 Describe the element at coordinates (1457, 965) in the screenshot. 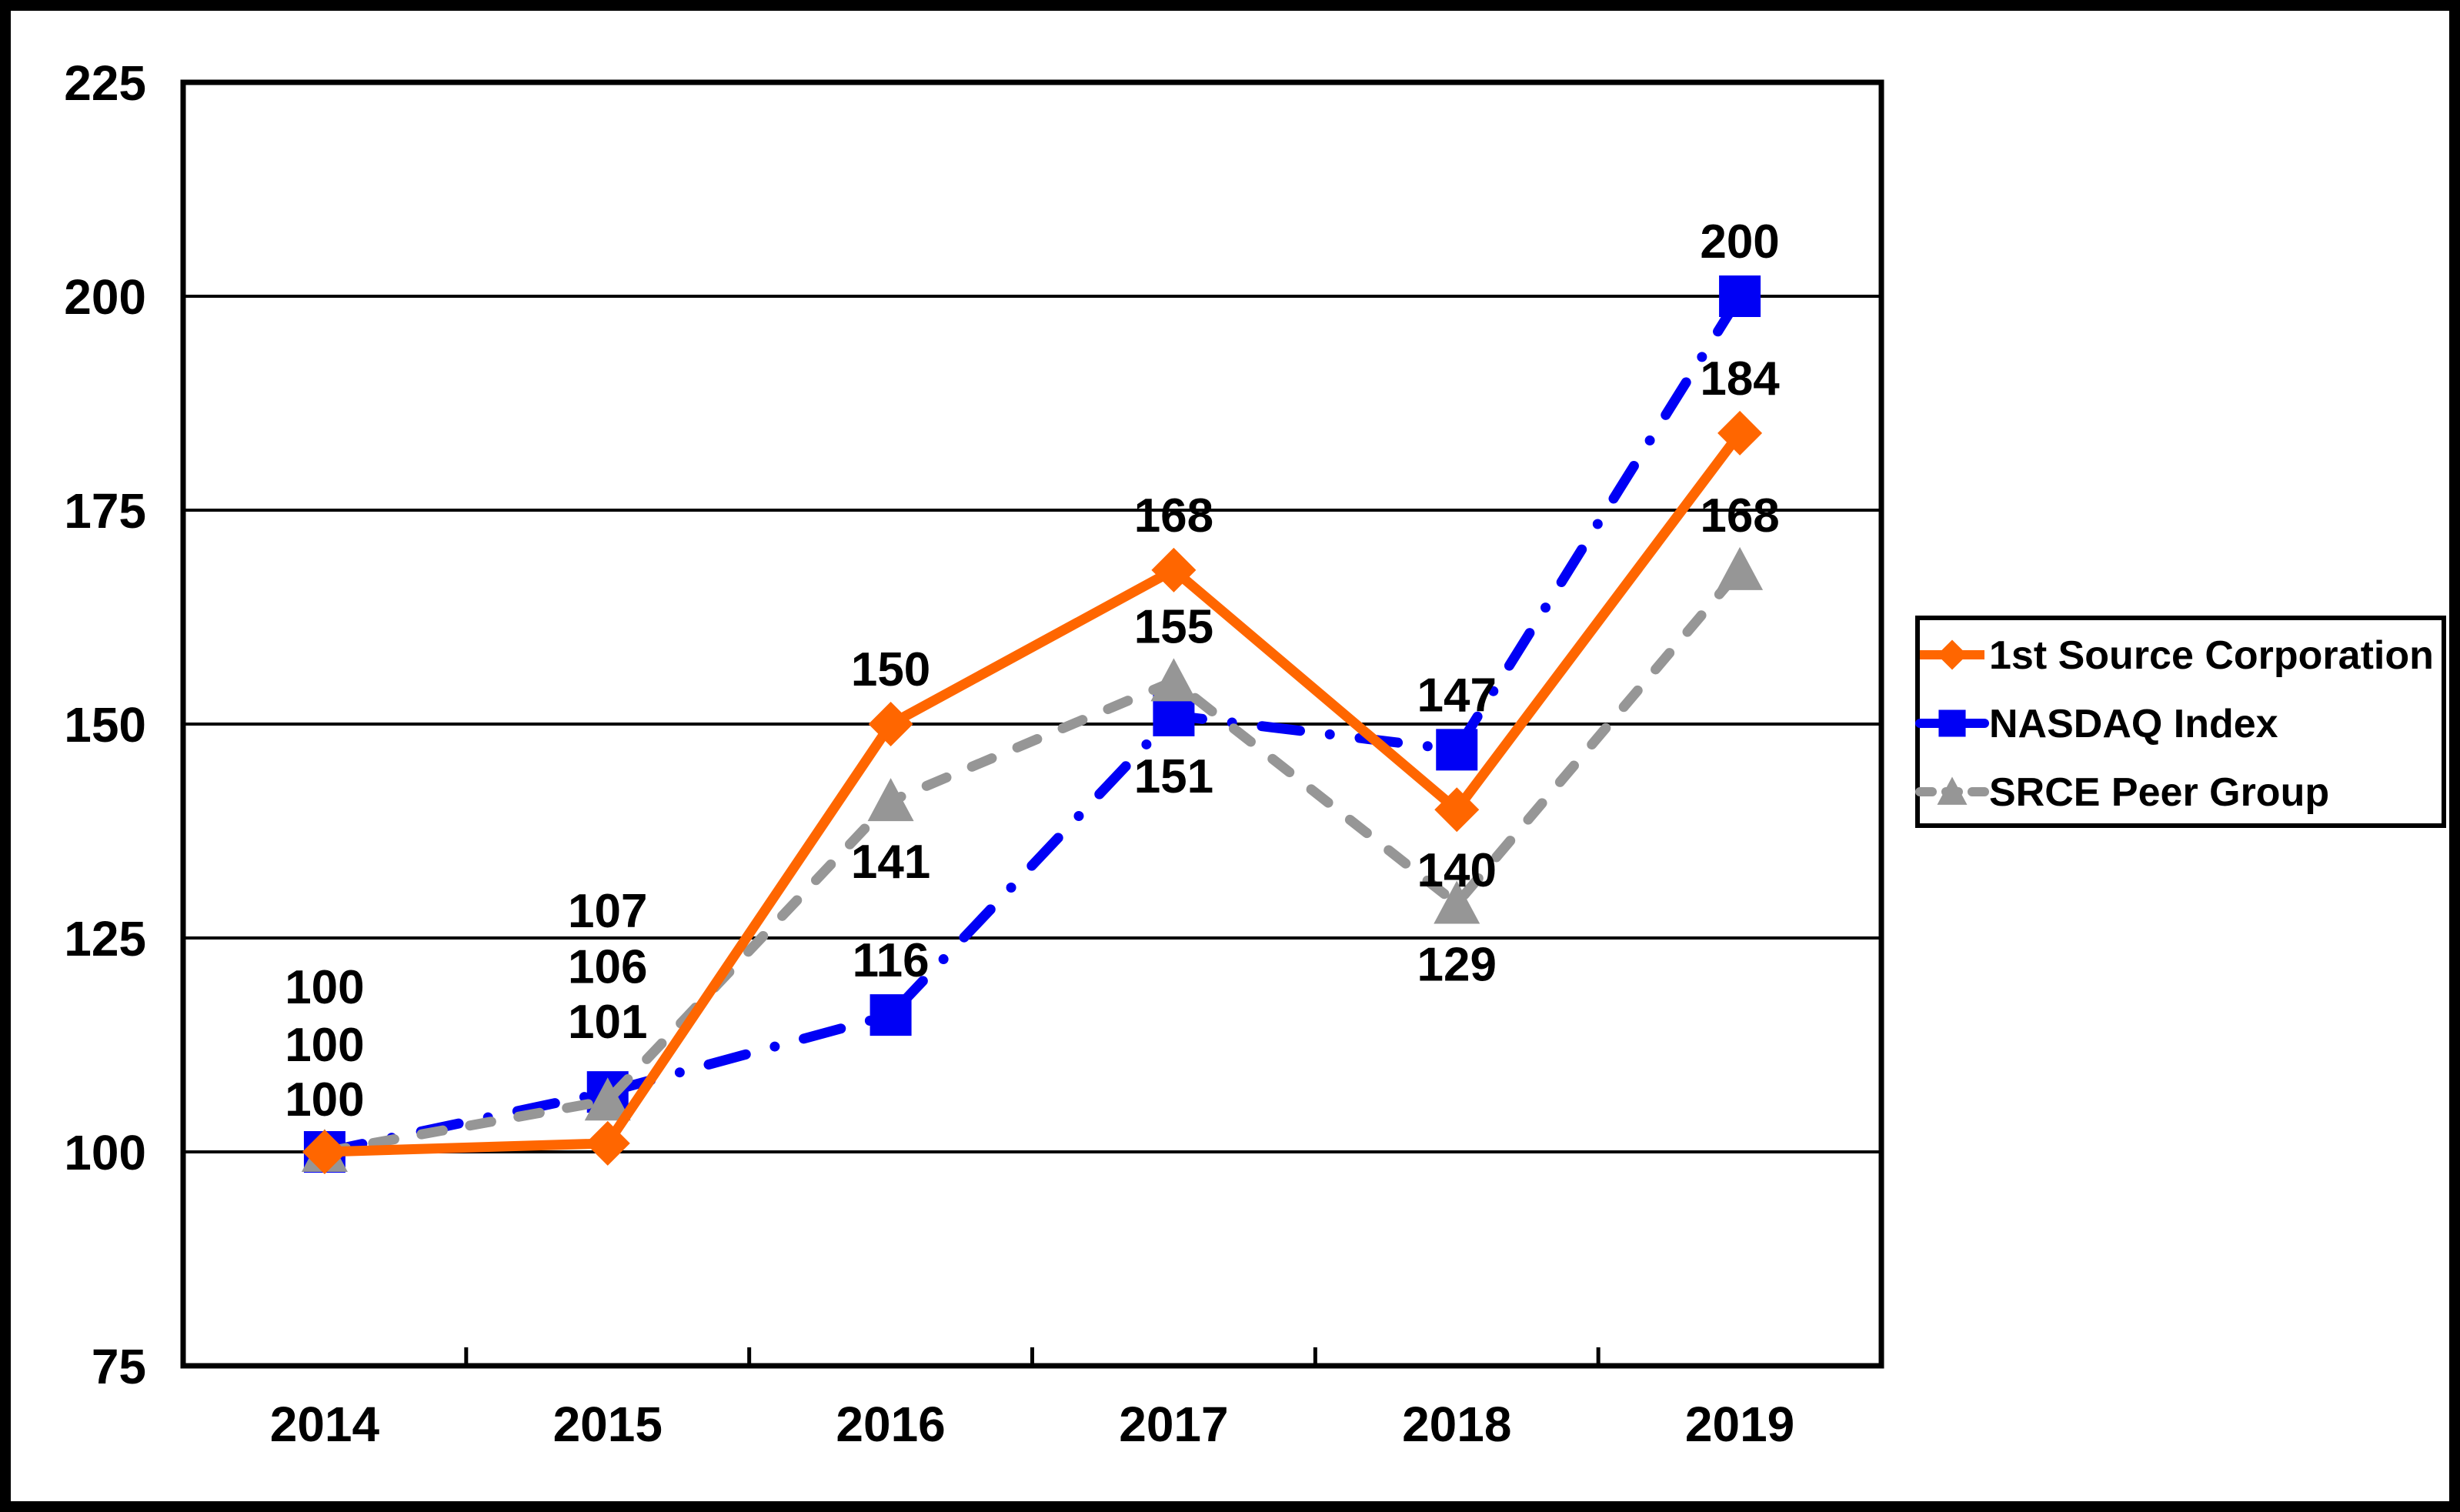

I see `data-label: 129` at that location.